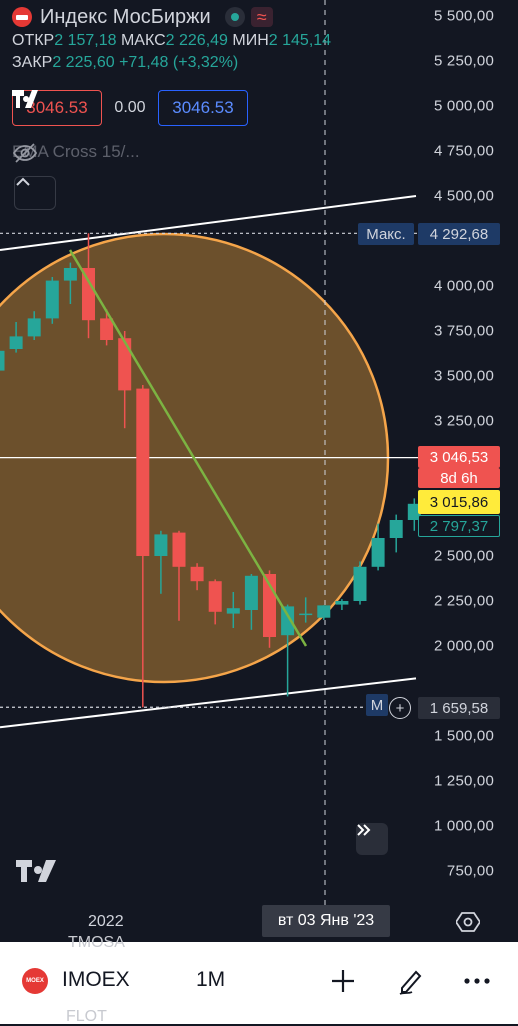  I want to click on close-legend: ЗАКР2 225,60 +71,48 (+3,32%), so click(177, 63).